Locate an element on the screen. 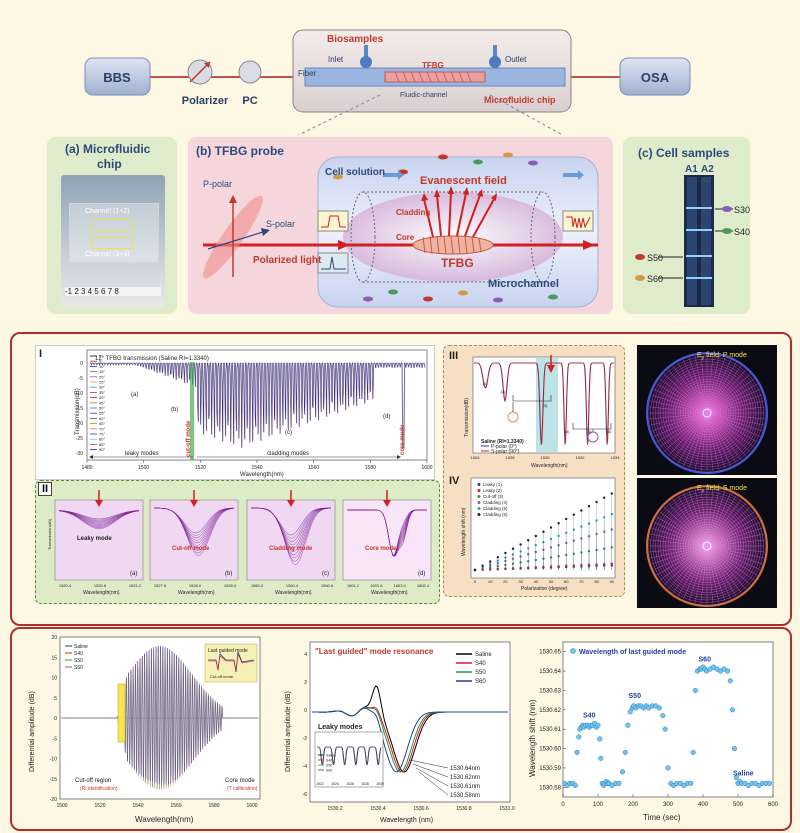 This screenshot has width=800, height=833. p4-legend-label: Cut-off (3) is located at coordinates (493, 496).